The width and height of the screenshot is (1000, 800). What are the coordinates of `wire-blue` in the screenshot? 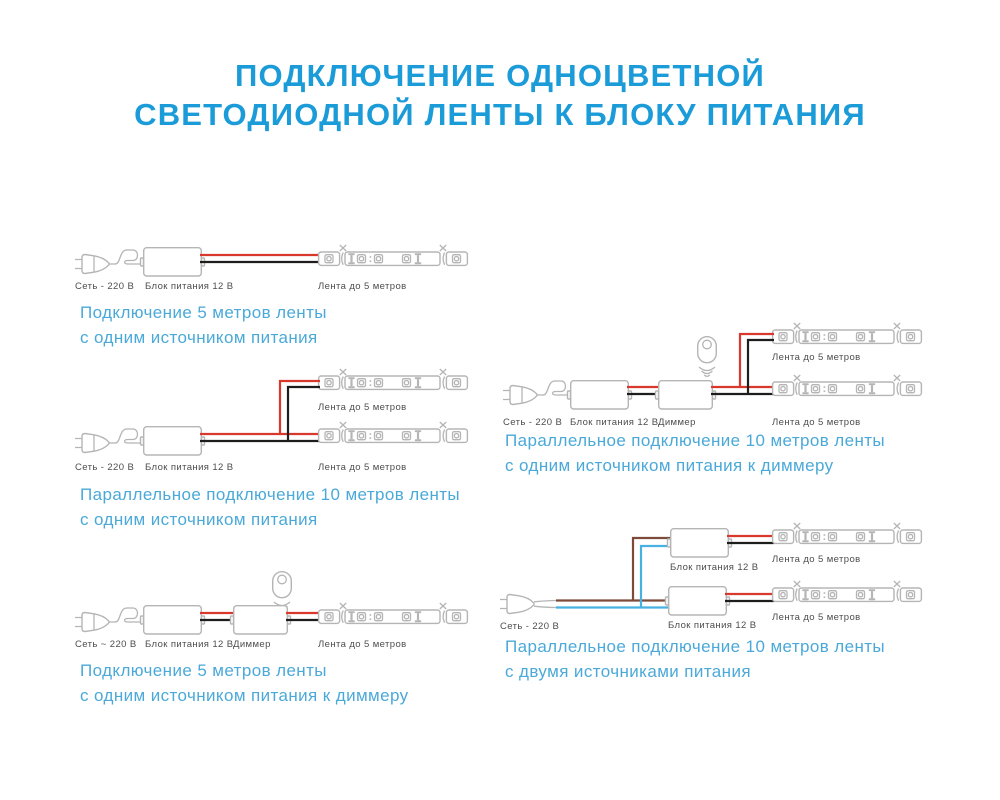 It's located at (614, 576).